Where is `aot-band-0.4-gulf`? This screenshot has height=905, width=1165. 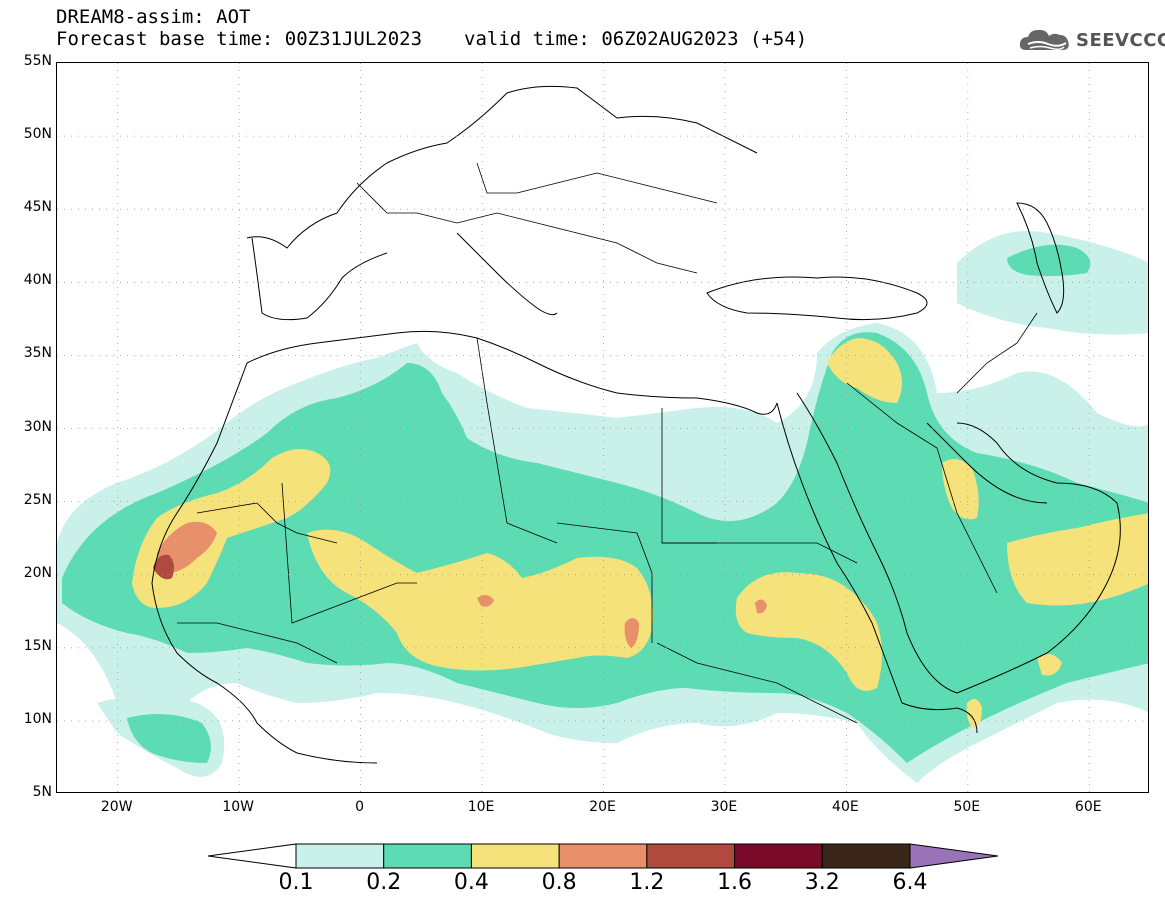
aot-band-0.4-gulf is located at coordinates (960, 489).